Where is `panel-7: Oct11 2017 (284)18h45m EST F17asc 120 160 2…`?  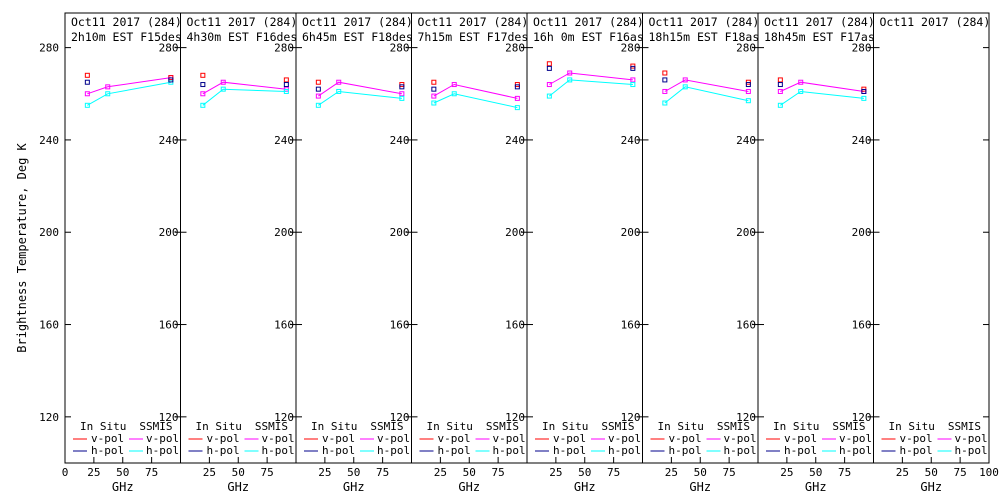 panel-7: Oct11 2017 (284)18h45m EST F17asc 120 160 2… is located at coordinates (809, 253).